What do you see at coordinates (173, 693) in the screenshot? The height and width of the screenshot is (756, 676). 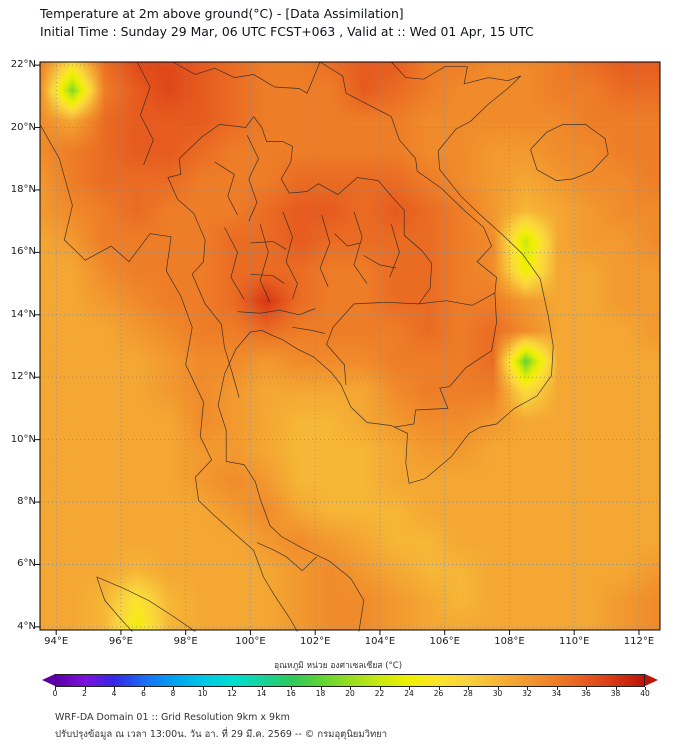 I see `colorbar-tick-label: 8` at bounding box center [173, 693].